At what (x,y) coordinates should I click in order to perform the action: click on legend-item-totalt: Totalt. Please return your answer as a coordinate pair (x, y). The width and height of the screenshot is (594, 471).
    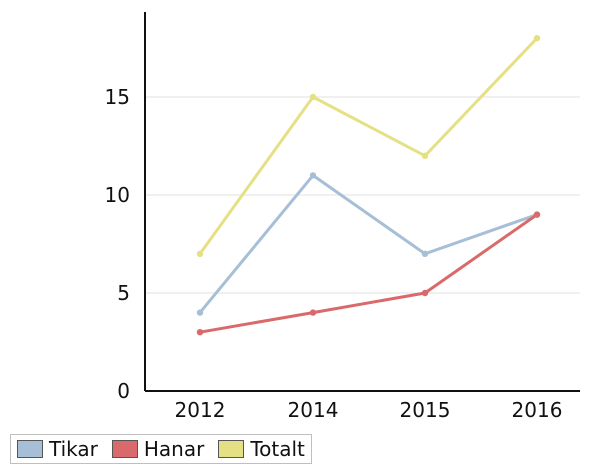
    Looking at the image, I should click on (261, 449).